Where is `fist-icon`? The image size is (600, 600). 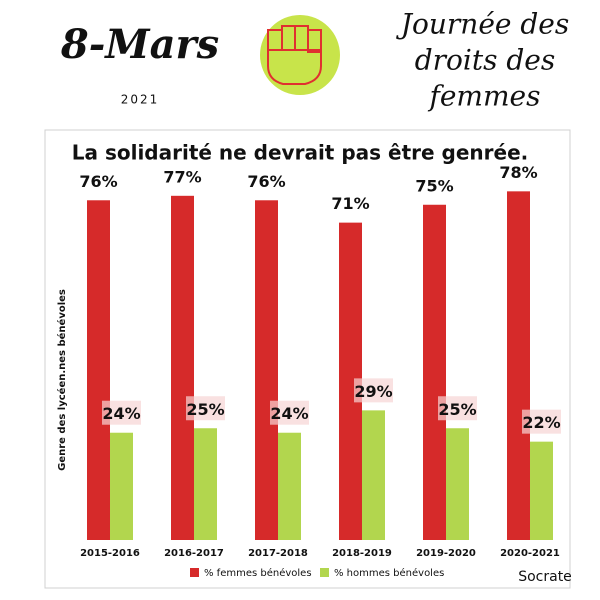 fist-icon is located at coordinates (300, 55).